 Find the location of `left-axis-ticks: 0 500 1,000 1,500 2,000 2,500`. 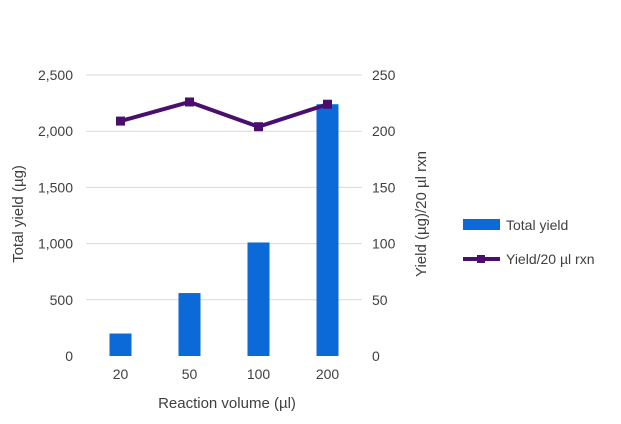

left-axis-ticks: 0 500 1,000 1,500 2,000 2,500 is located at coordinates (55, 215).